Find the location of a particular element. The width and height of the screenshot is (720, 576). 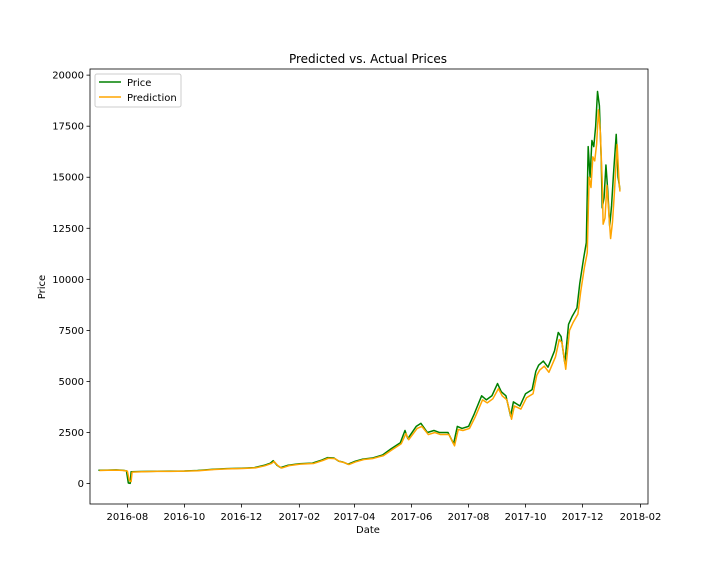

y-tick-label: 5000 is located at coordinates (71, 382).